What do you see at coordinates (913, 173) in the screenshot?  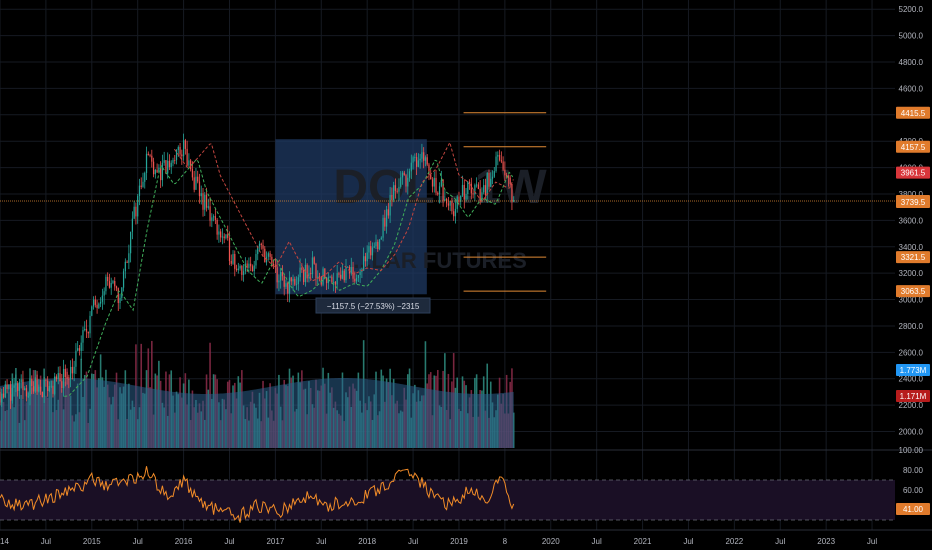 I see `level-badge-text: 3961.5` at bounding box center [913, 173].